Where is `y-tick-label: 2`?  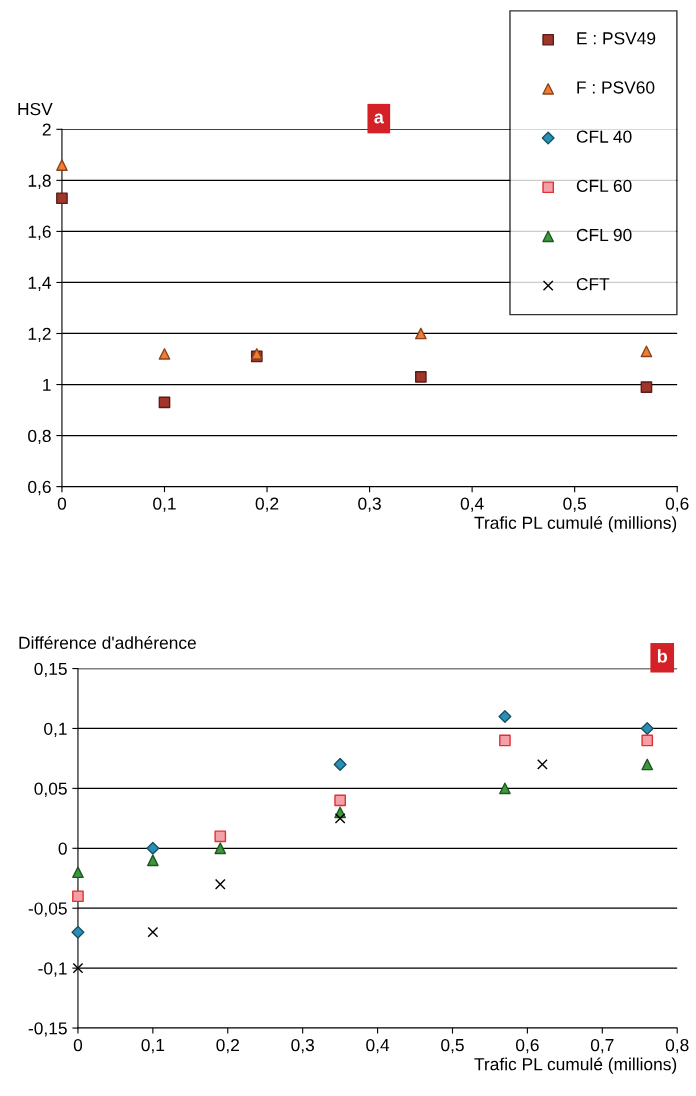
y-tick-label: 2 is located at coordinates (46, 129).